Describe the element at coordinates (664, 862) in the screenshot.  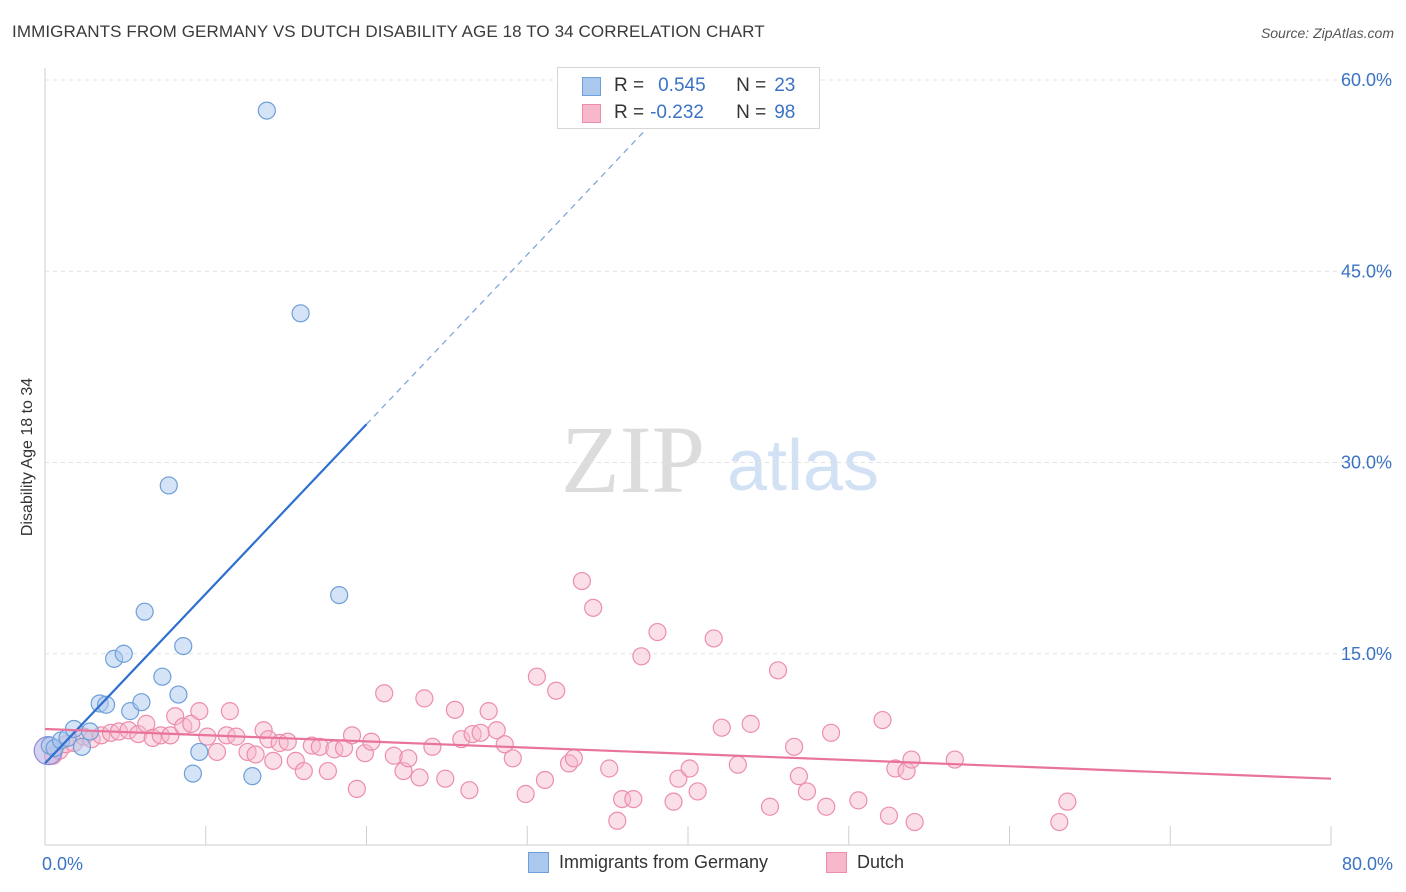
I see `germany-legend-label: Immigrants from Germany` at that location.